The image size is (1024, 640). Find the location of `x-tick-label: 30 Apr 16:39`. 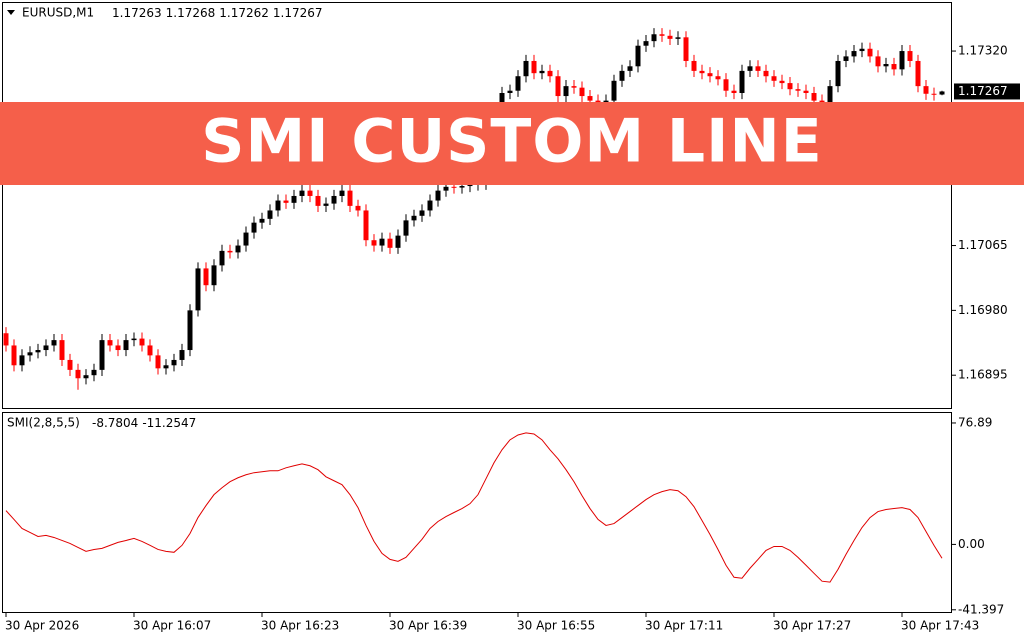

x-tick-label: 30 Apr 16:39 is located at coordinates (428, 626).